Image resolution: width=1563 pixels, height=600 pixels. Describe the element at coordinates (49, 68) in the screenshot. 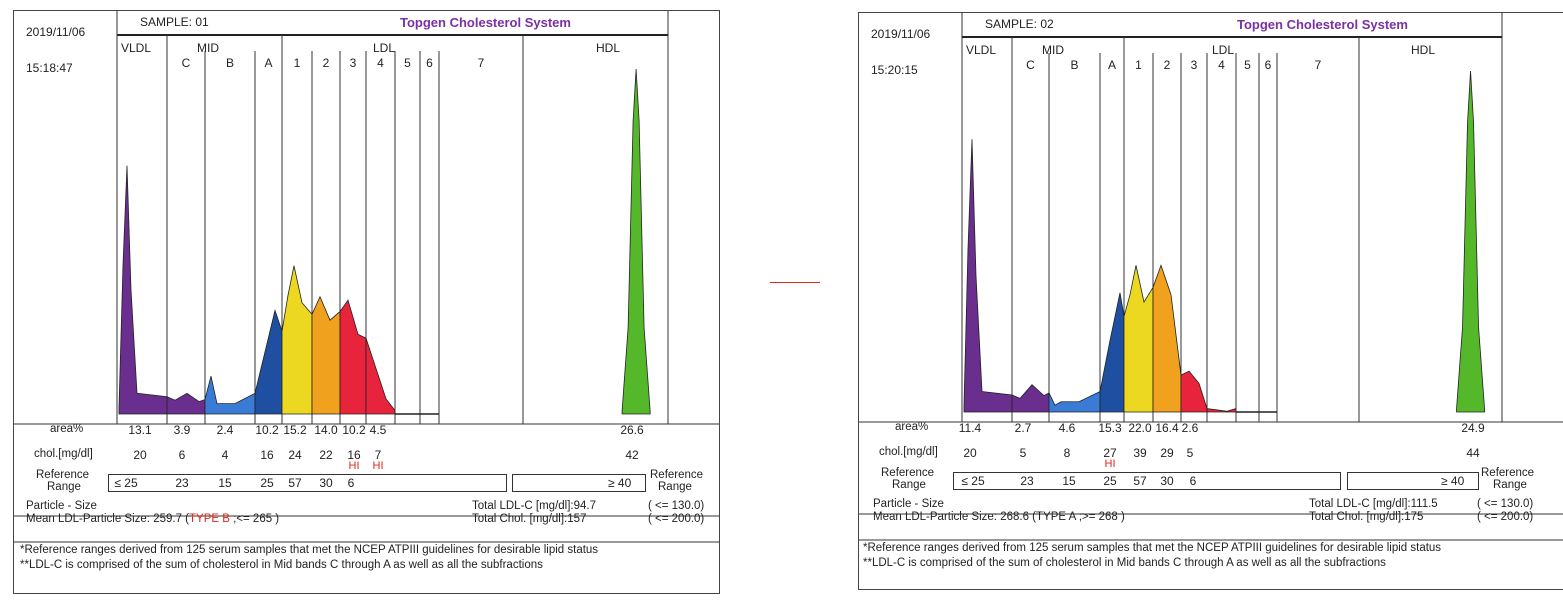

I see `report-time: 15:18:47` at that location.